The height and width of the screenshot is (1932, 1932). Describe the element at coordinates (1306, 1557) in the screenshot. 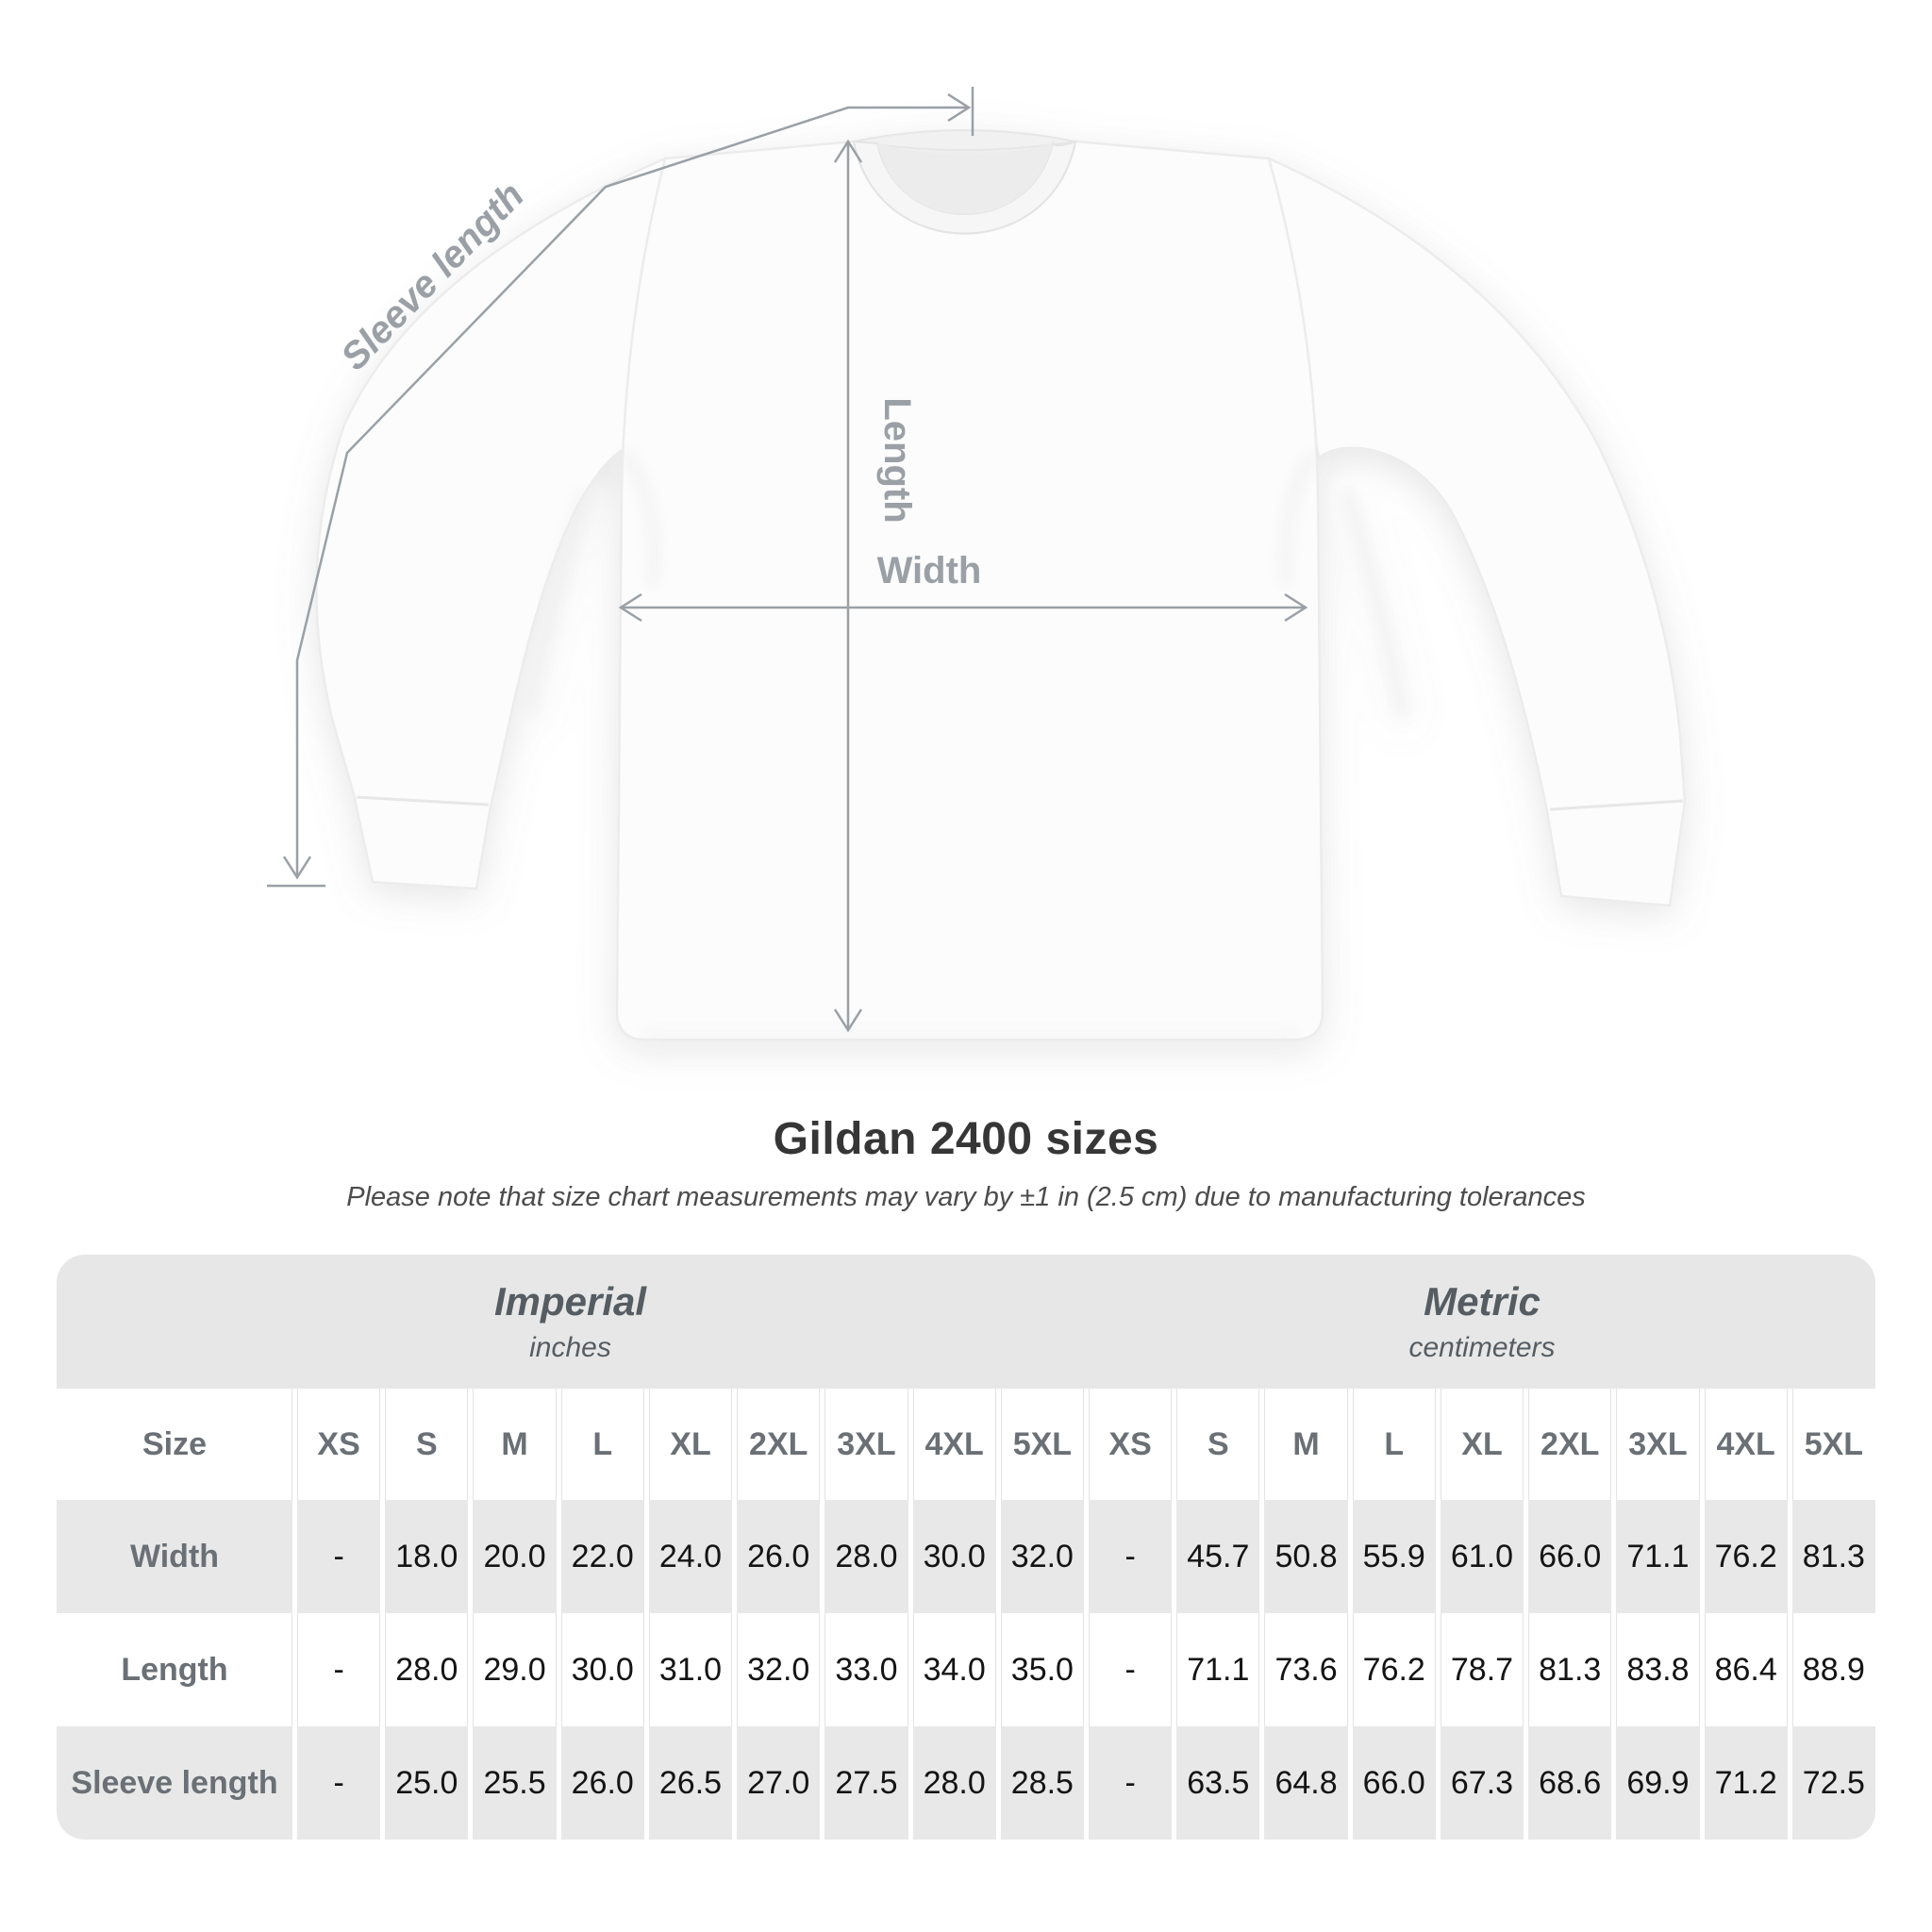

I see `table-cell: 50.8` at that location.